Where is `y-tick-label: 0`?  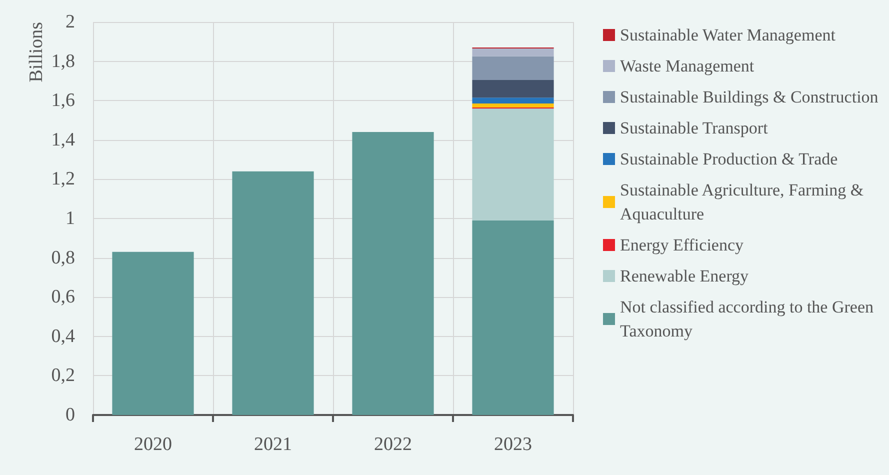 y-tick-label: 0 is located at coordinates (70, 415).